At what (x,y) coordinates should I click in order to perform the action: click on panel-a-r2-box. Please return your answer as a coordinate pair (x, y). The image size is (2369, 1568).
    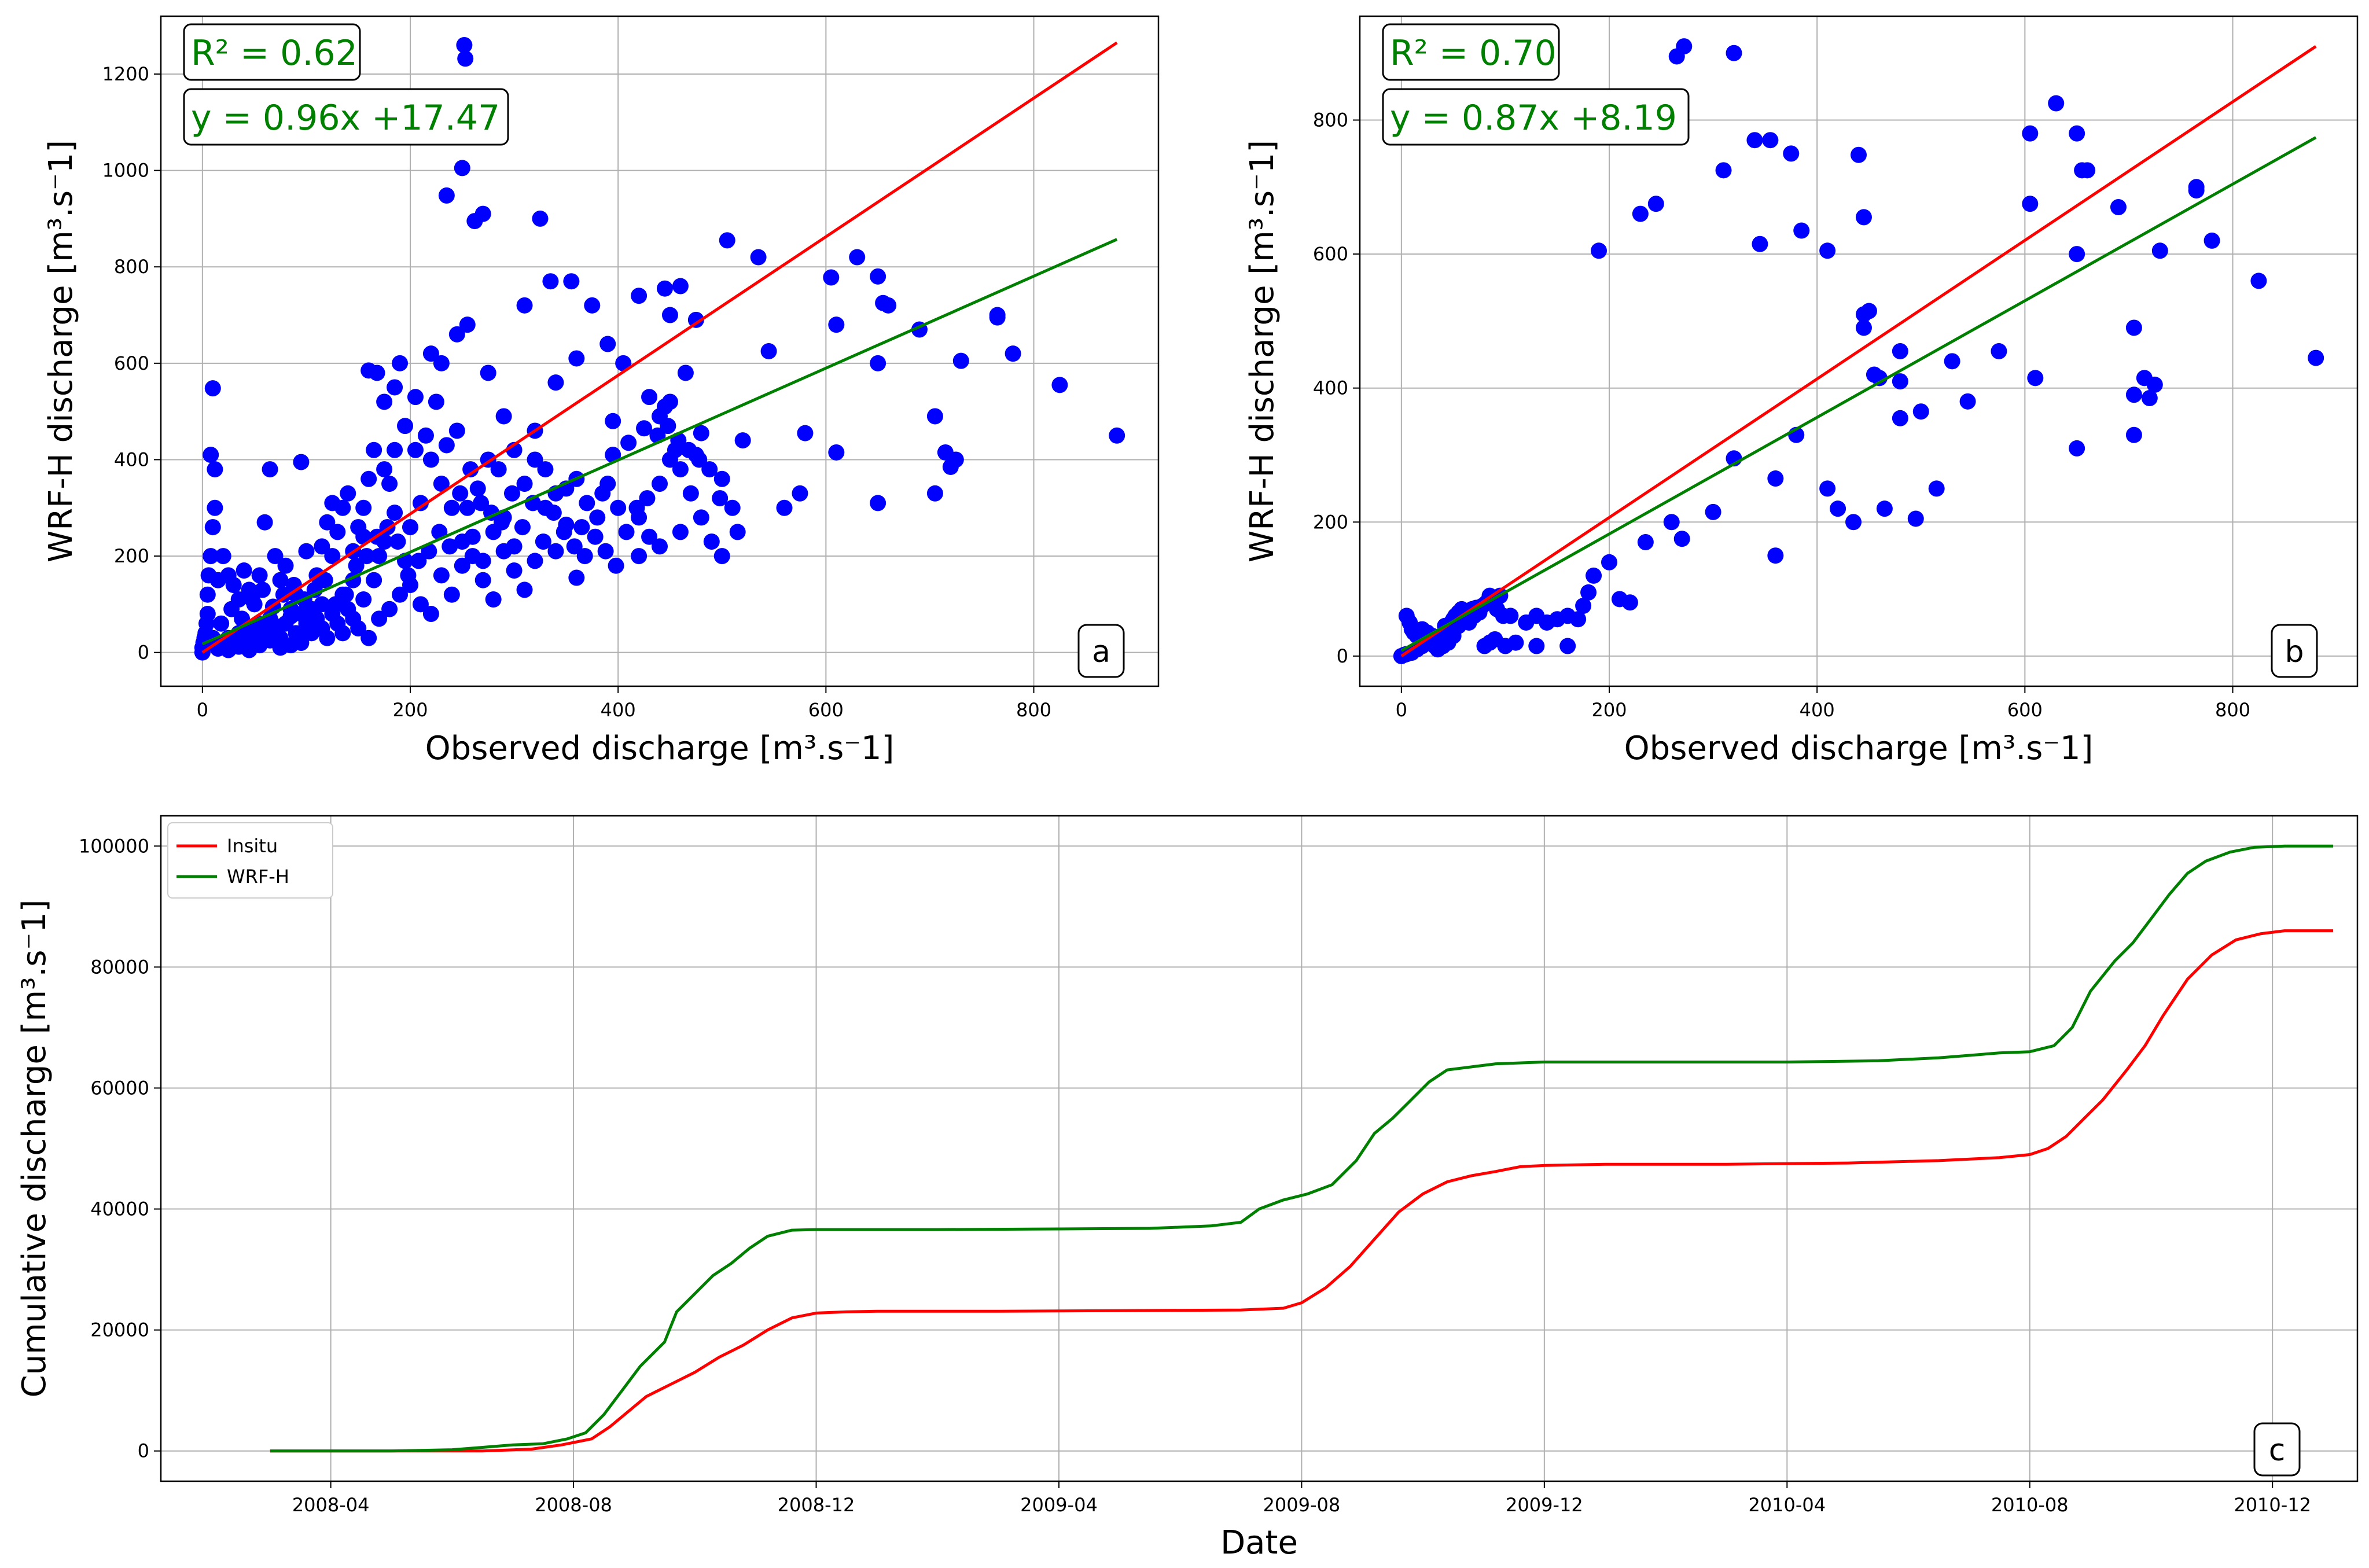
    Looking at the image, I should click on (272, 52).